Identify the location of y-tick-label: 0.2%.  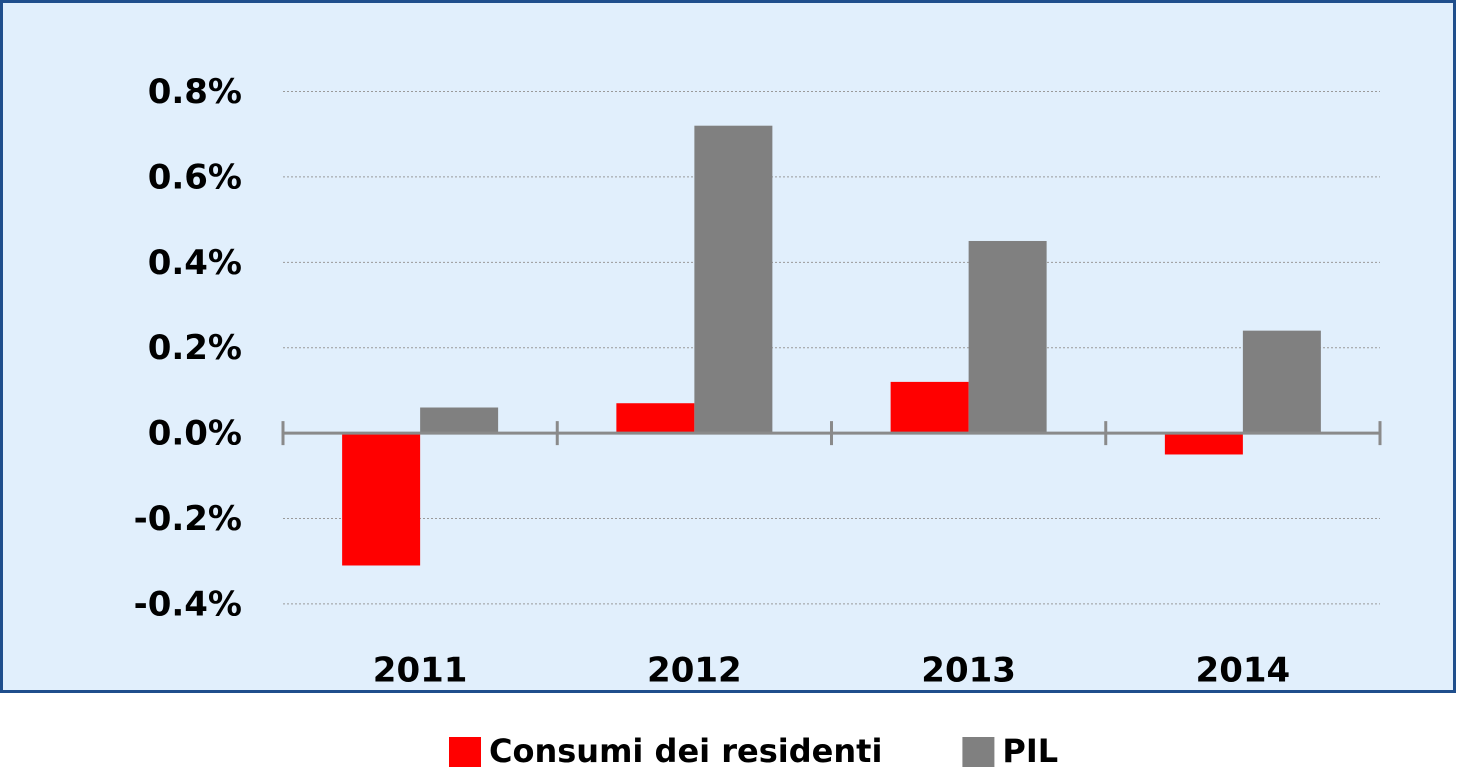
(195, 348).